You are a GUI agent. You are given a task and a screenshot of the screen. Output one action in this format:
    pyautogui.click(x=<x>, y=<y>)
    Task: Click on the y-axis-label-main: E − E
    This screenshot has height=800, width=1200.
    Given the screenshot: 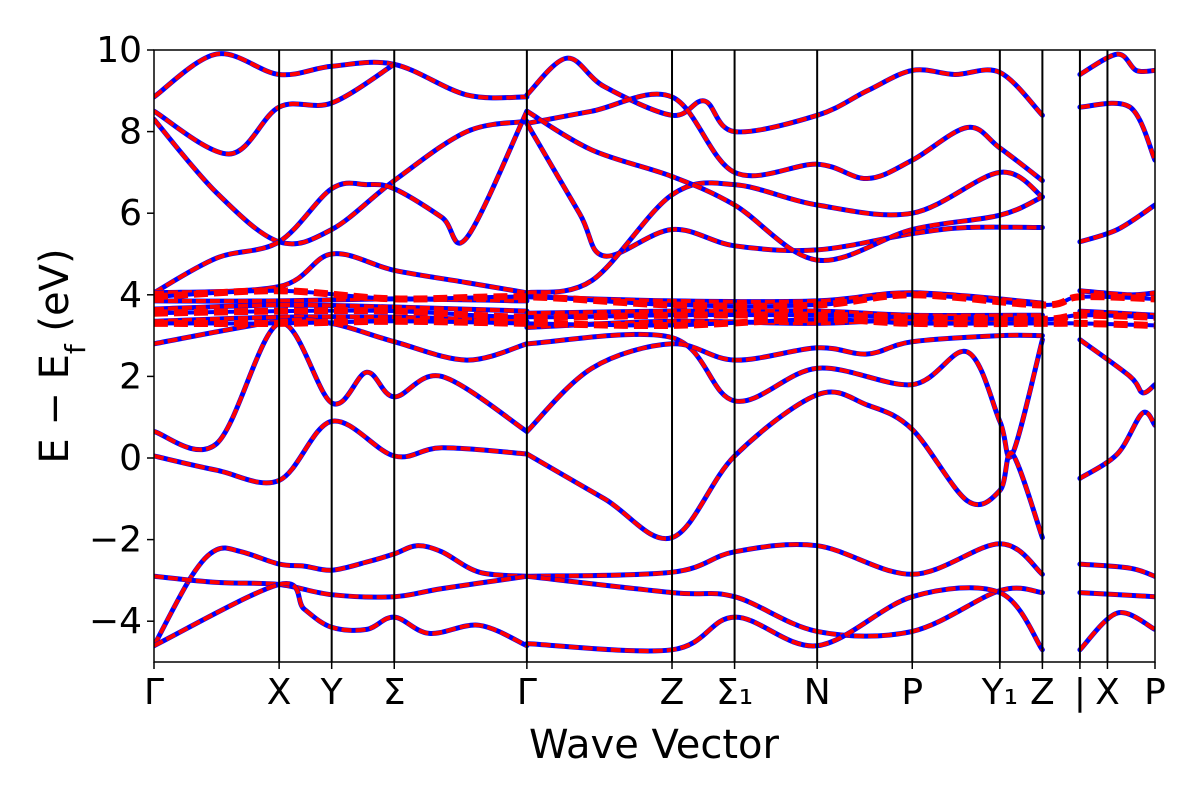 What is the action you would take?
    pyautogui.click(x=55, y=409)
    